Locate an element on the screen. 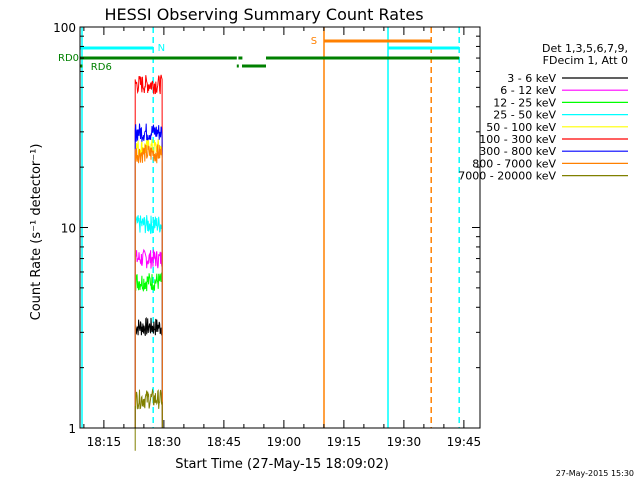 The height and width of the screenshot is (480, 640). x-tick-label: 19:30 is located at coordinates (404, 442).